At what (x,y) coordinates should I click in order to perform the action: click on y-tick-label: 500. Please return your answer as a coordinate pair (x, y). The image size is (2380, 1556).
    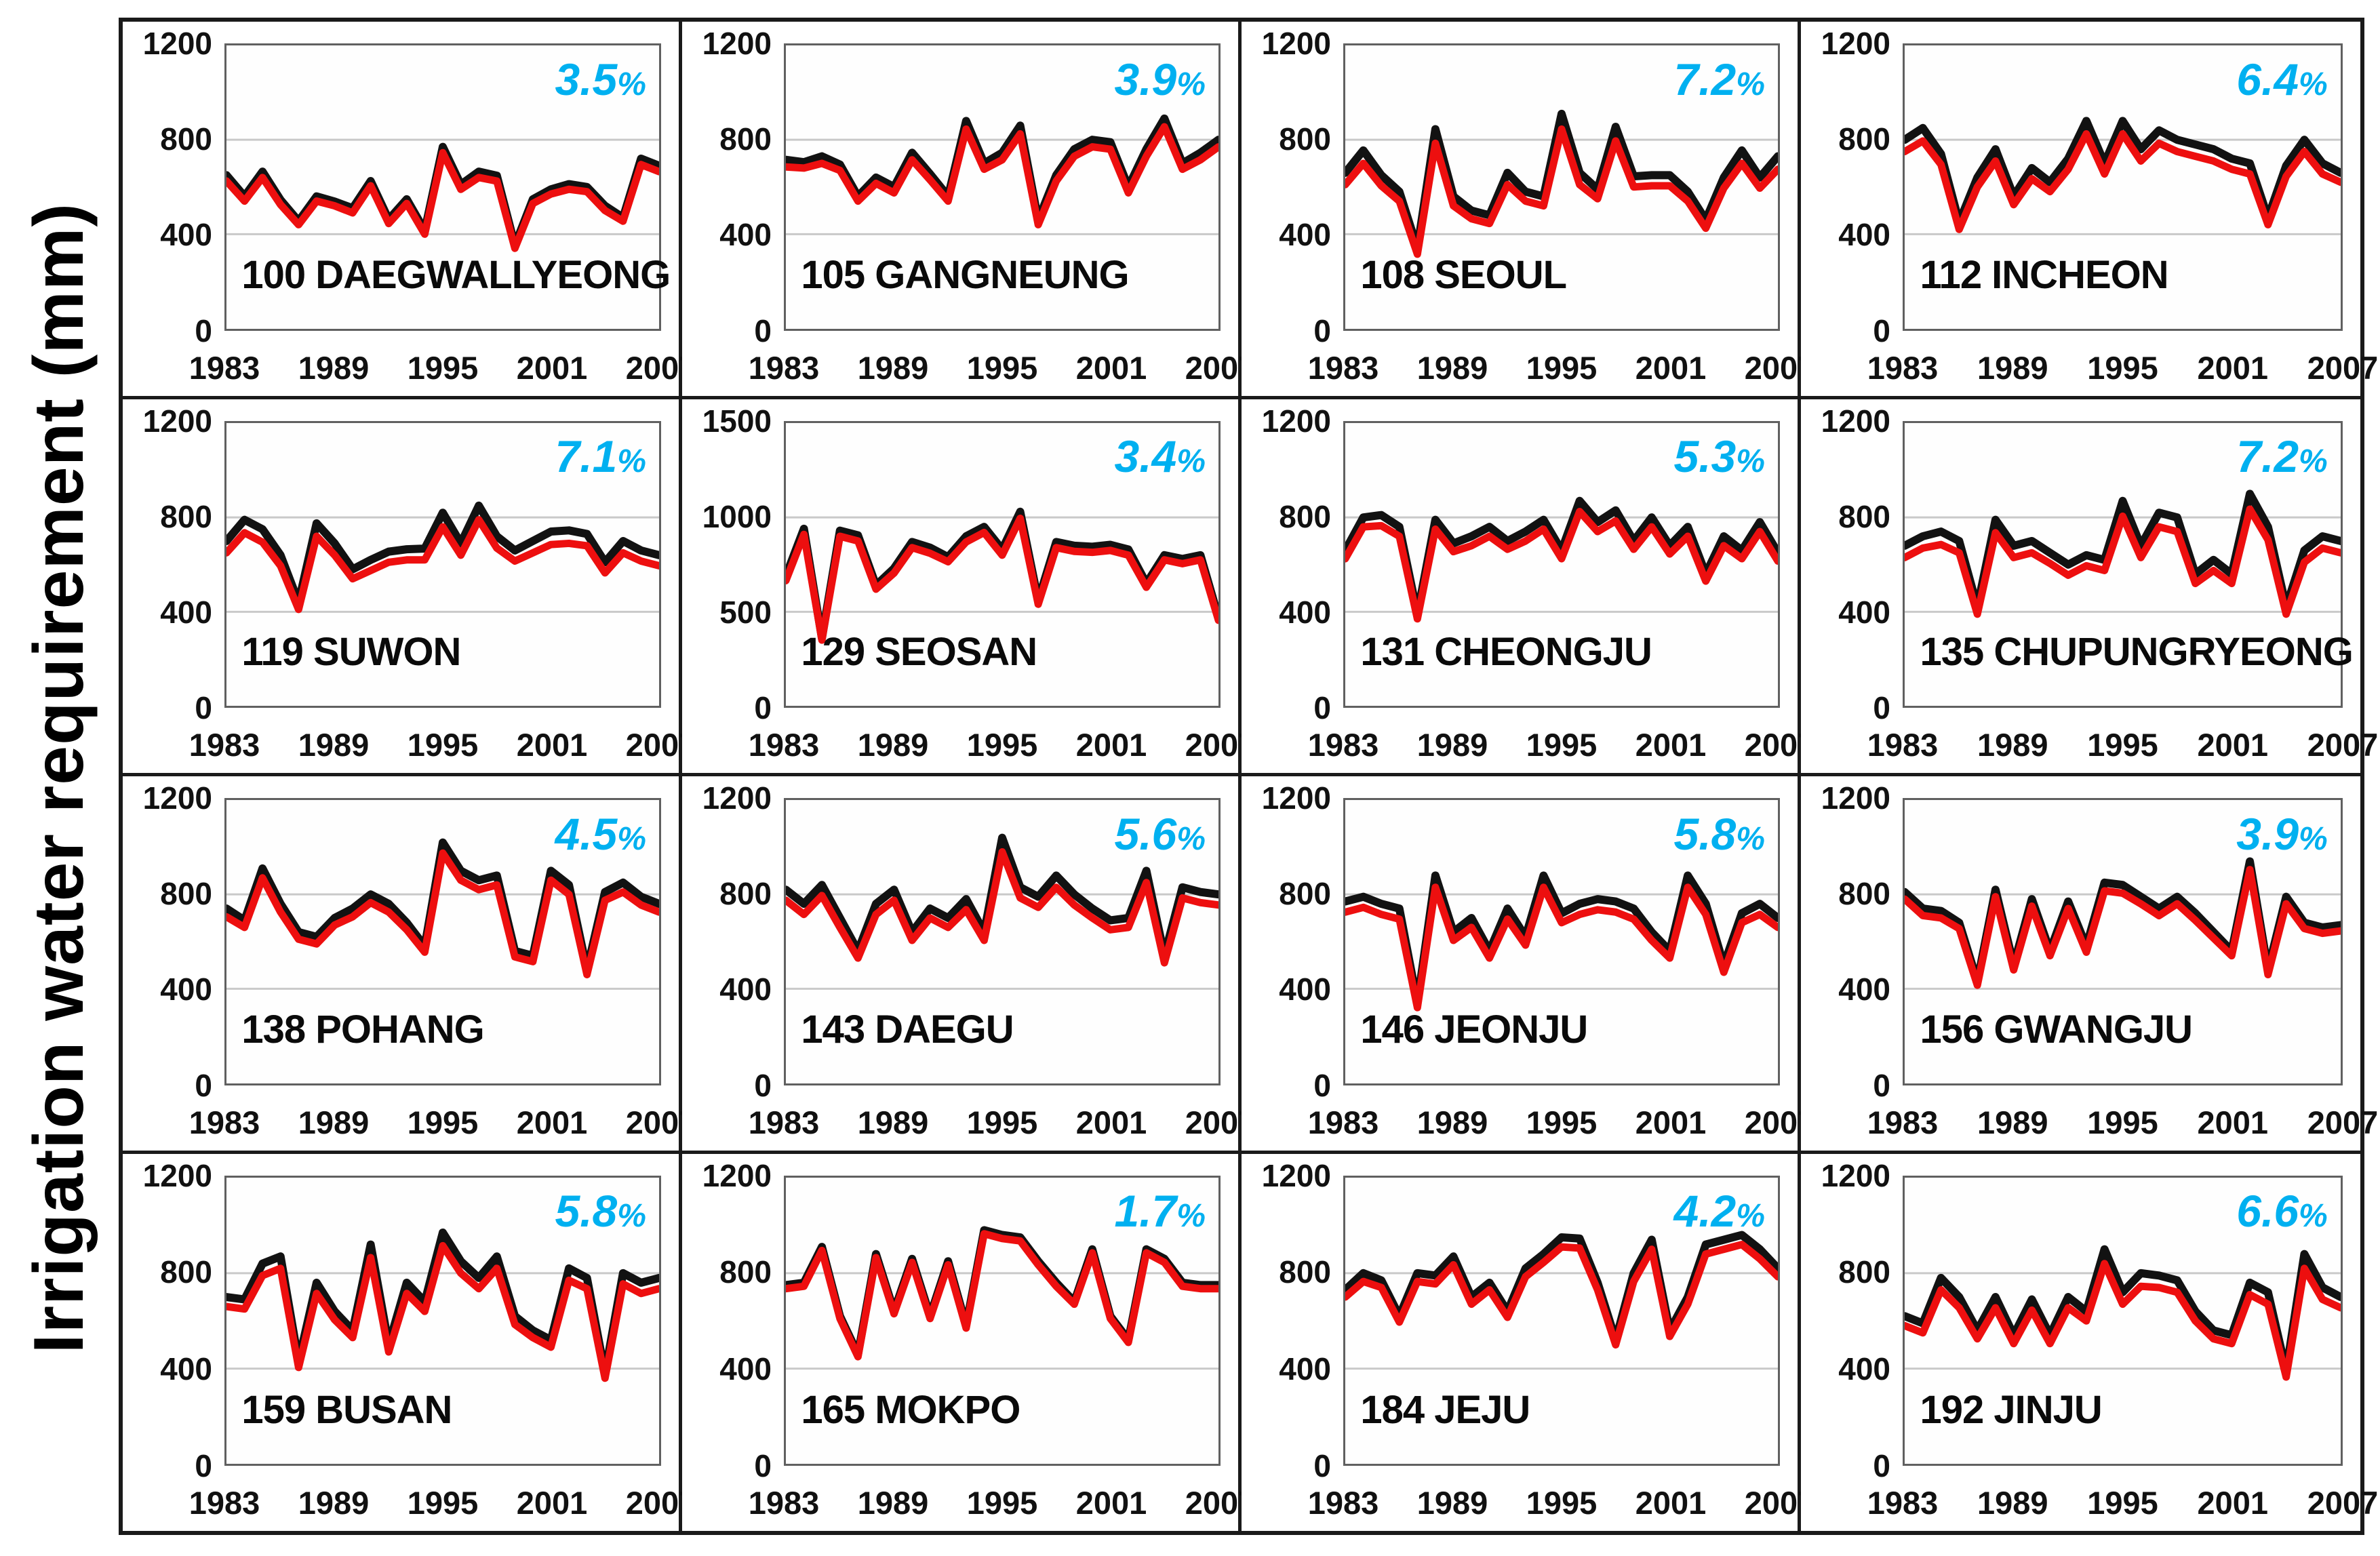
    Looking at the image, I should click on (745, 612).